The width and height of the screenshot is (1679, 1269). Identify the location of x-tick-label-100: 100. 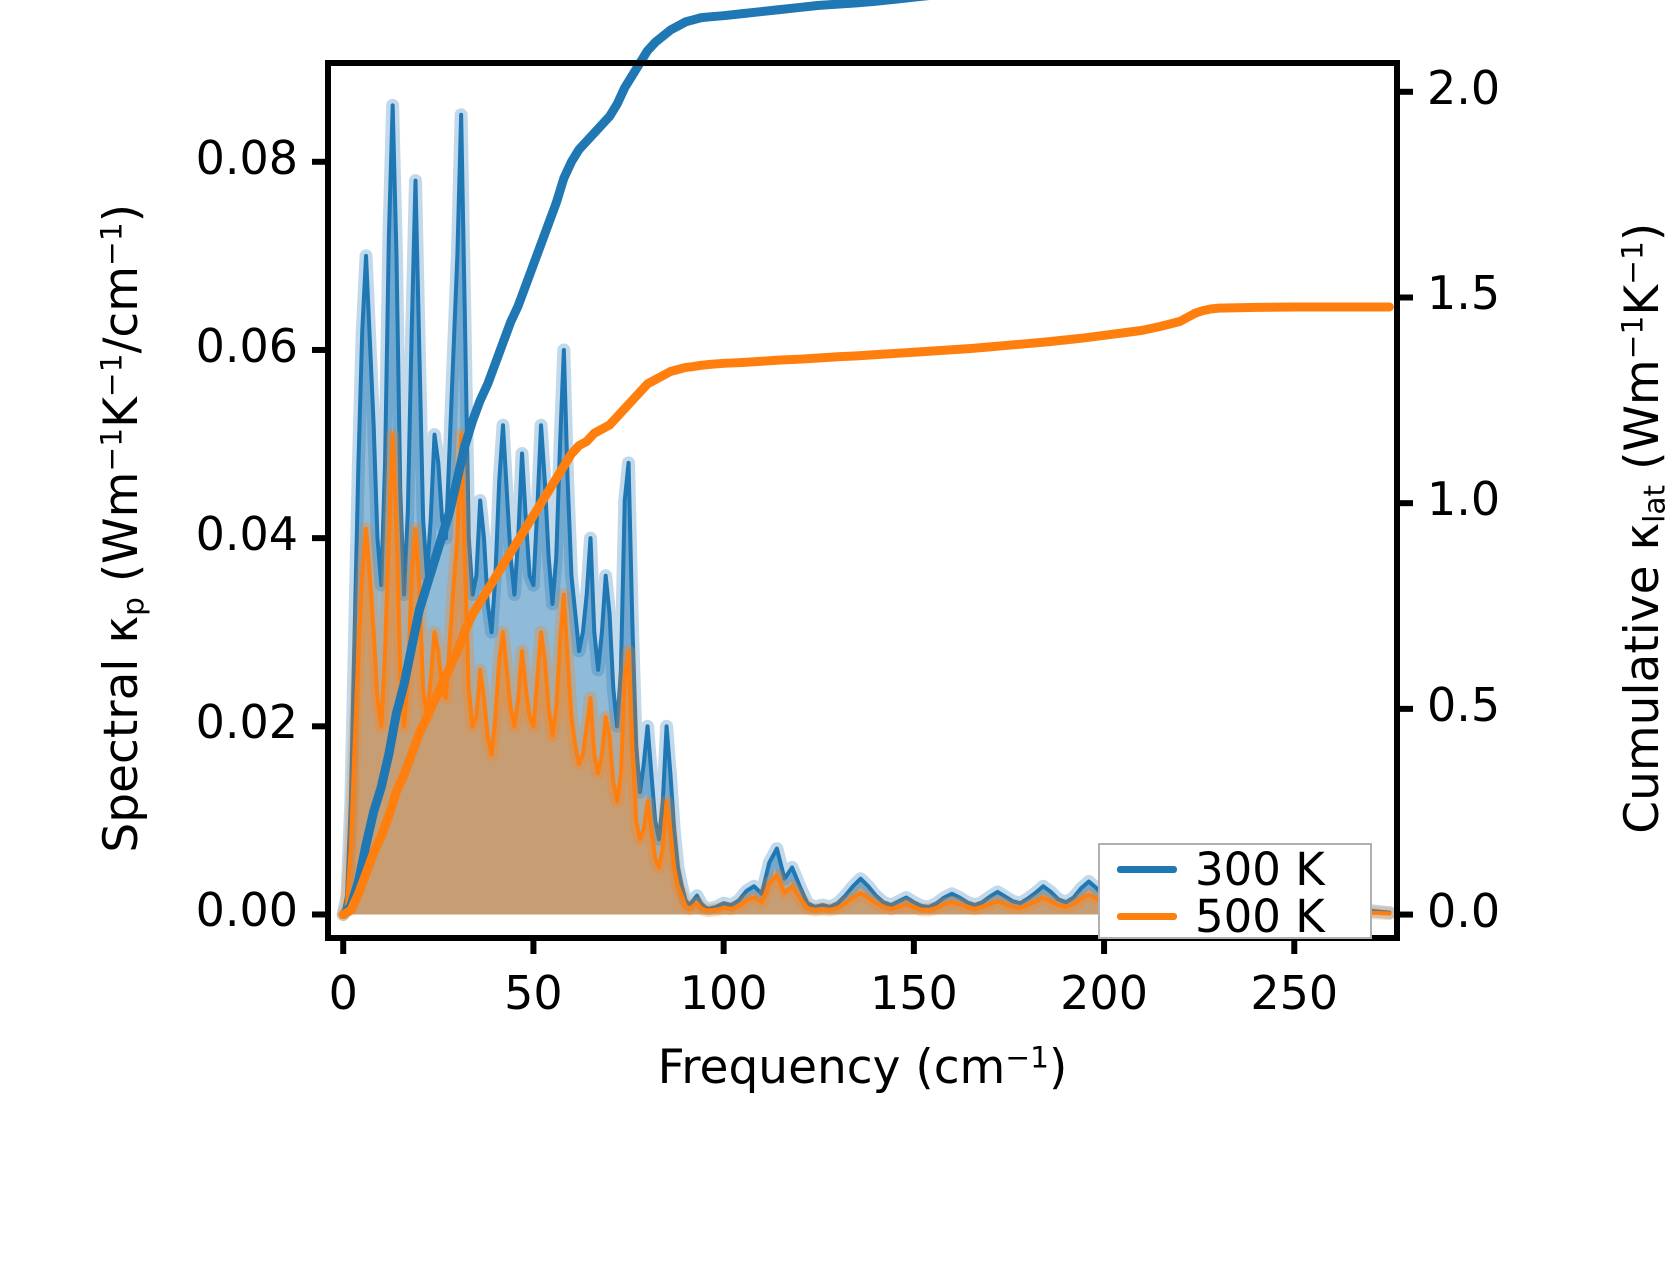
(723, 993).